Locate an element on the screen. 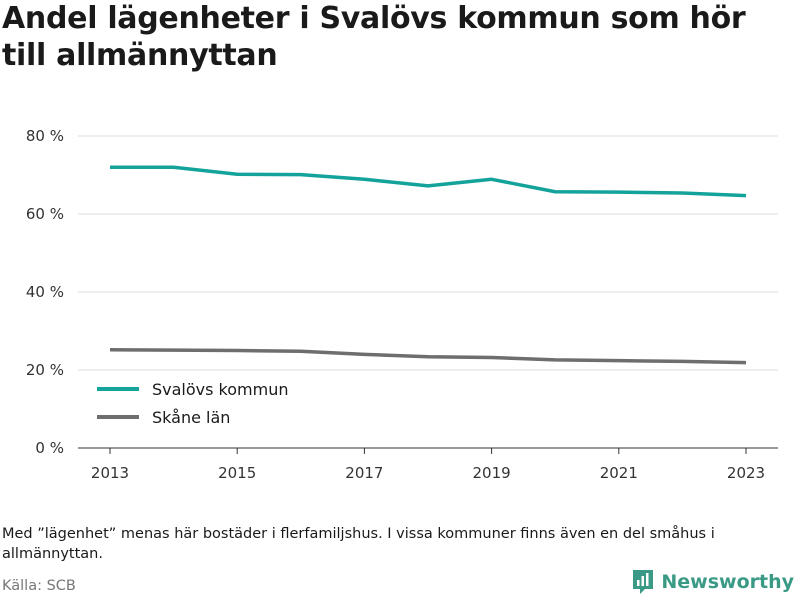 The width and height of the screenshot is (800, 600). y-tick-label: 80 % is located at coordinates (45, 136).